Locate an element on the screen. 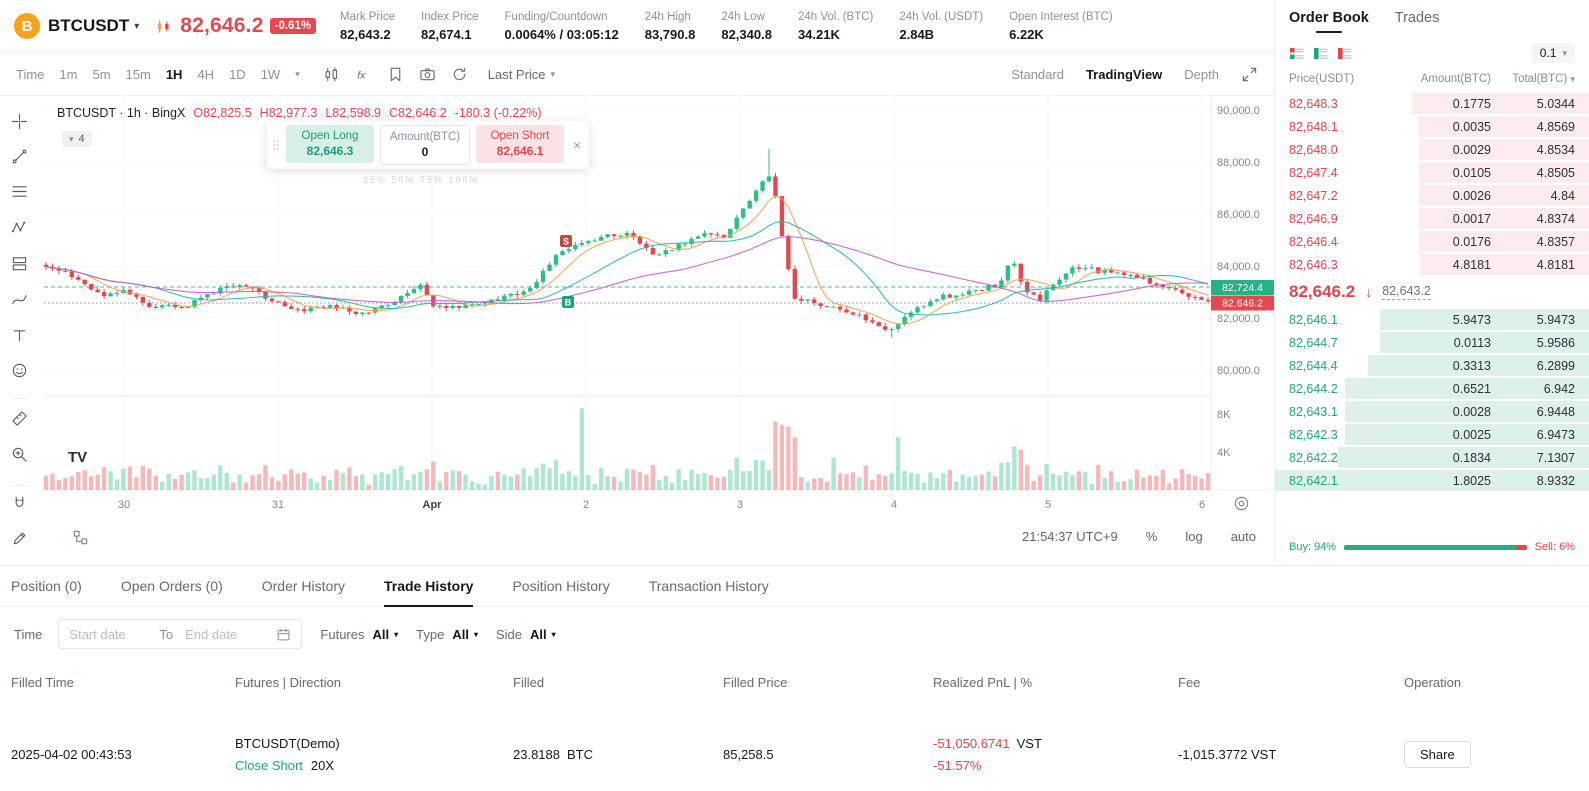  edit-icon is located at coordinates (19, 538).